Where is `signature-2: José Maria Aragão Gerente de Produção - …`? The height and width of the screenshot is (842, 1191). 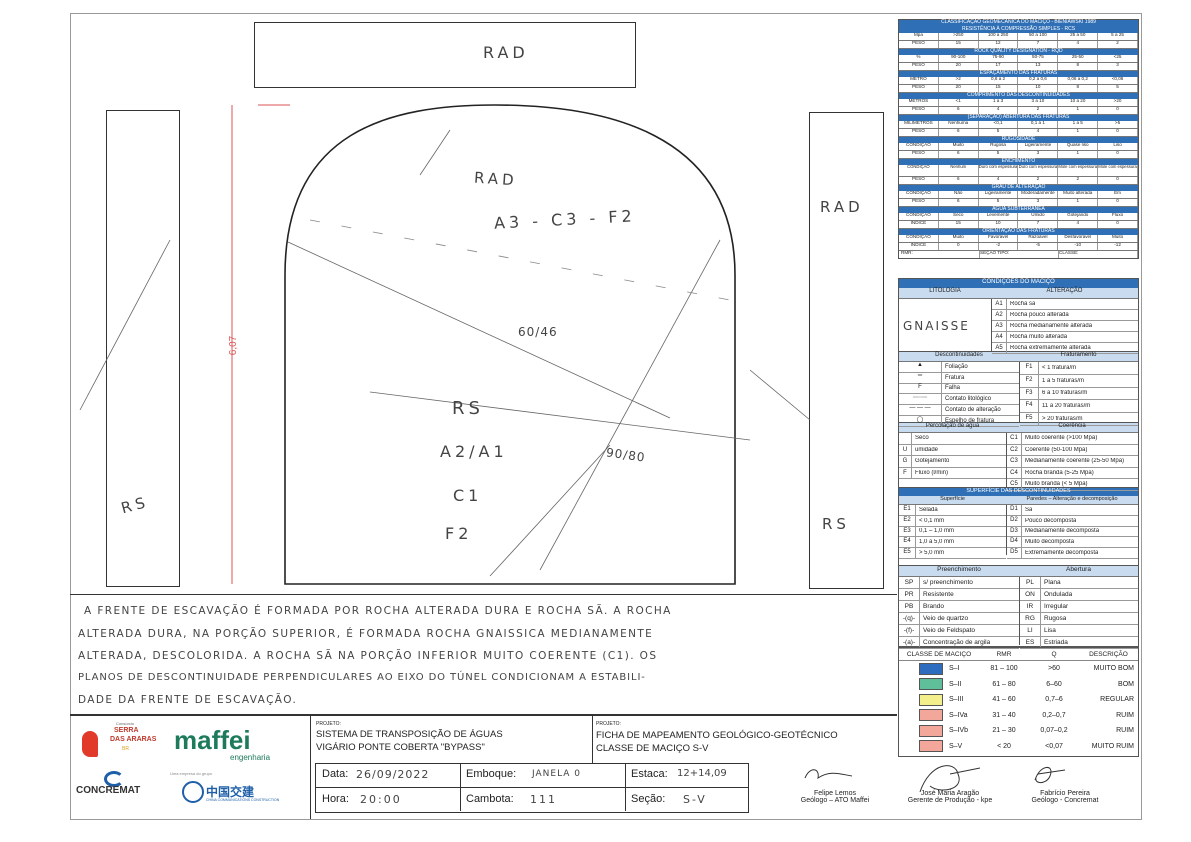 signature-2: José Maria Aragão Gerente de Produção - … is located at coordinates (950, 792).